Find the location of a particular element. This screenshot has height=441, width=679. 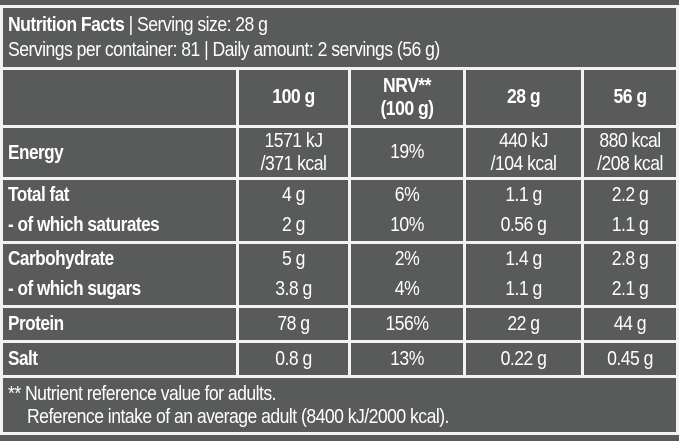

cell-v28: 22 g is located at coordinates (523, 323).